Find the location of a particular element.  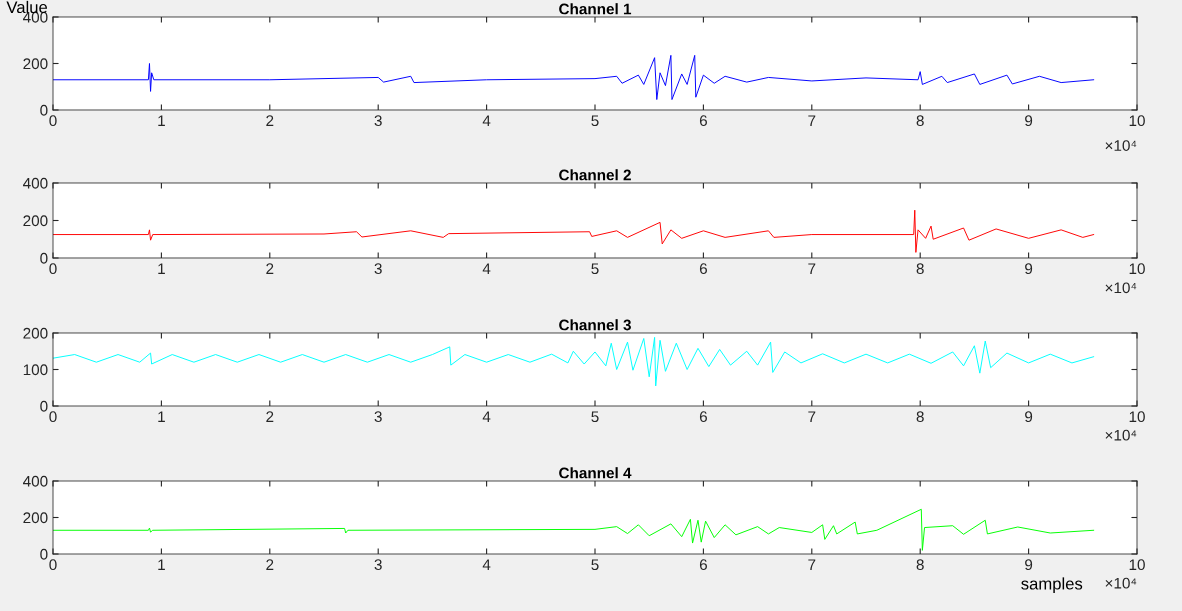

chart-title: Channel 4 is located at coordinates (595, 473).